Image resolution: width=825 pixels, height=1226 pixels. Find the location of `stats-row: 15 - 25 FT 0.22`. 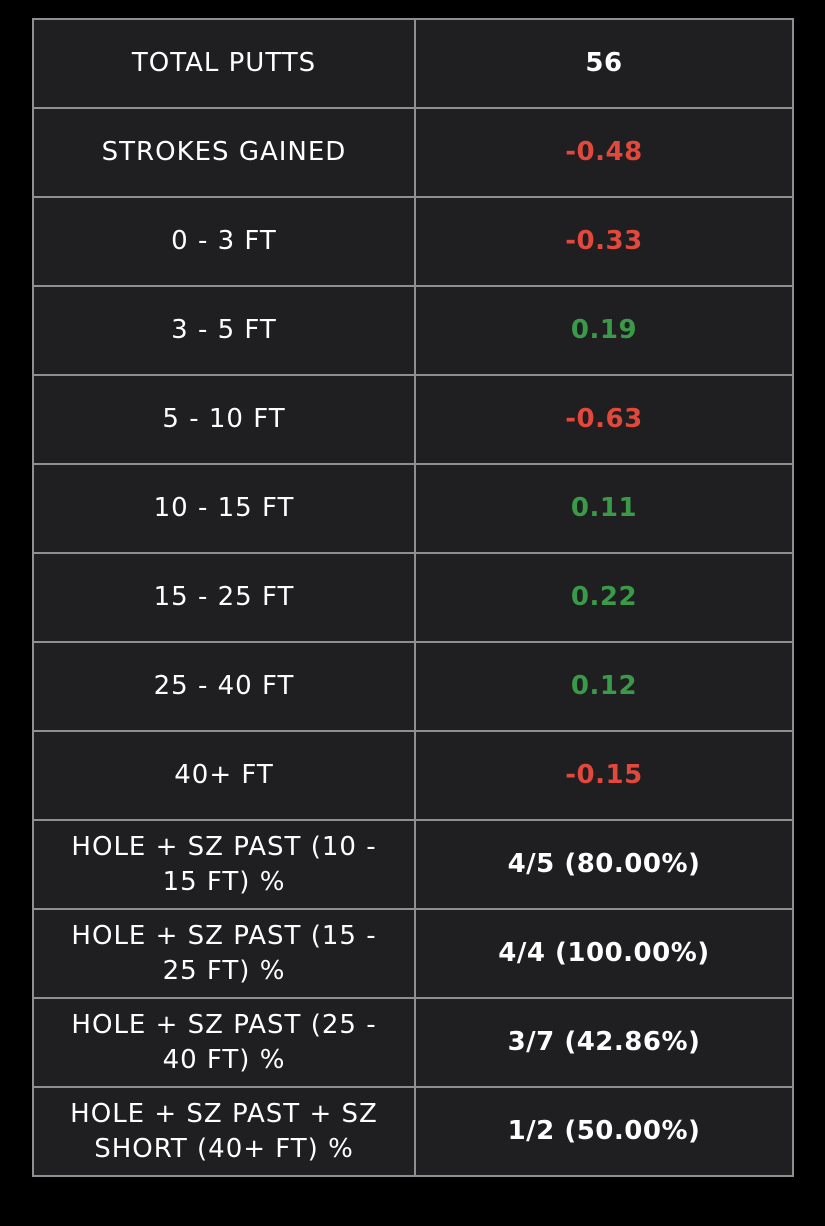

stats-row: 15 - 25 FT 0.22 is located at coordinates (413, 597).